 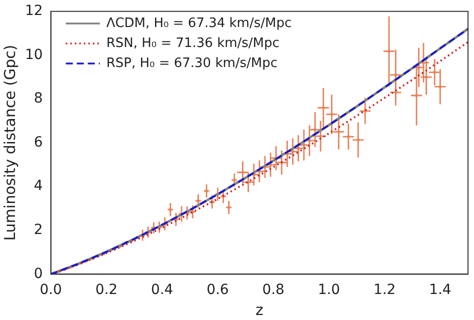 I want to click on x-axis-title: z, so click(x=259, y=309).